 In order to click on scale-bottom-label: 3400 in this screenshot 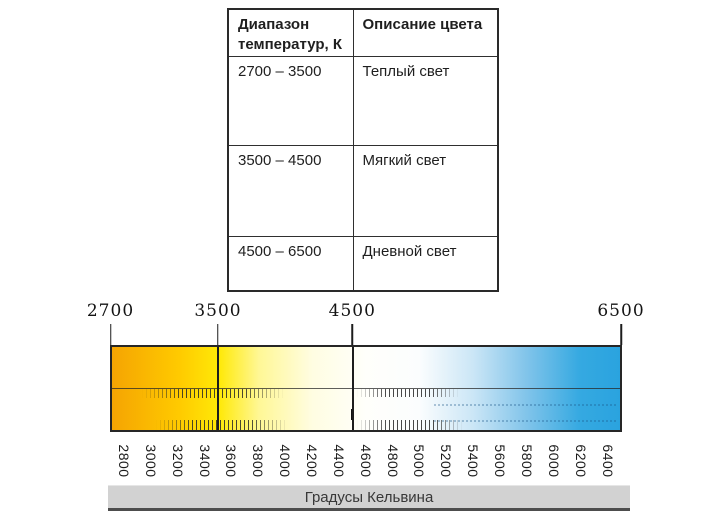, I will do `click(204, 461)`.